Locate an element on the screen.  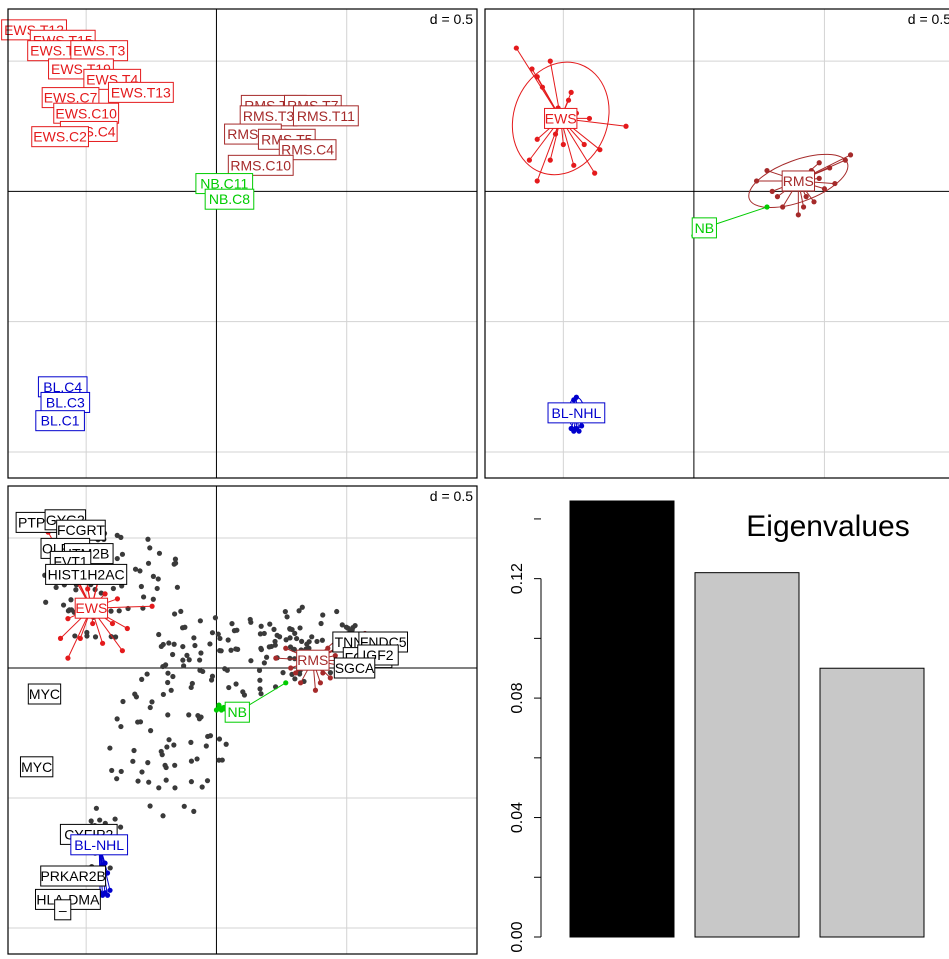
gene-label: MYC is located at coordinates (36, 767).